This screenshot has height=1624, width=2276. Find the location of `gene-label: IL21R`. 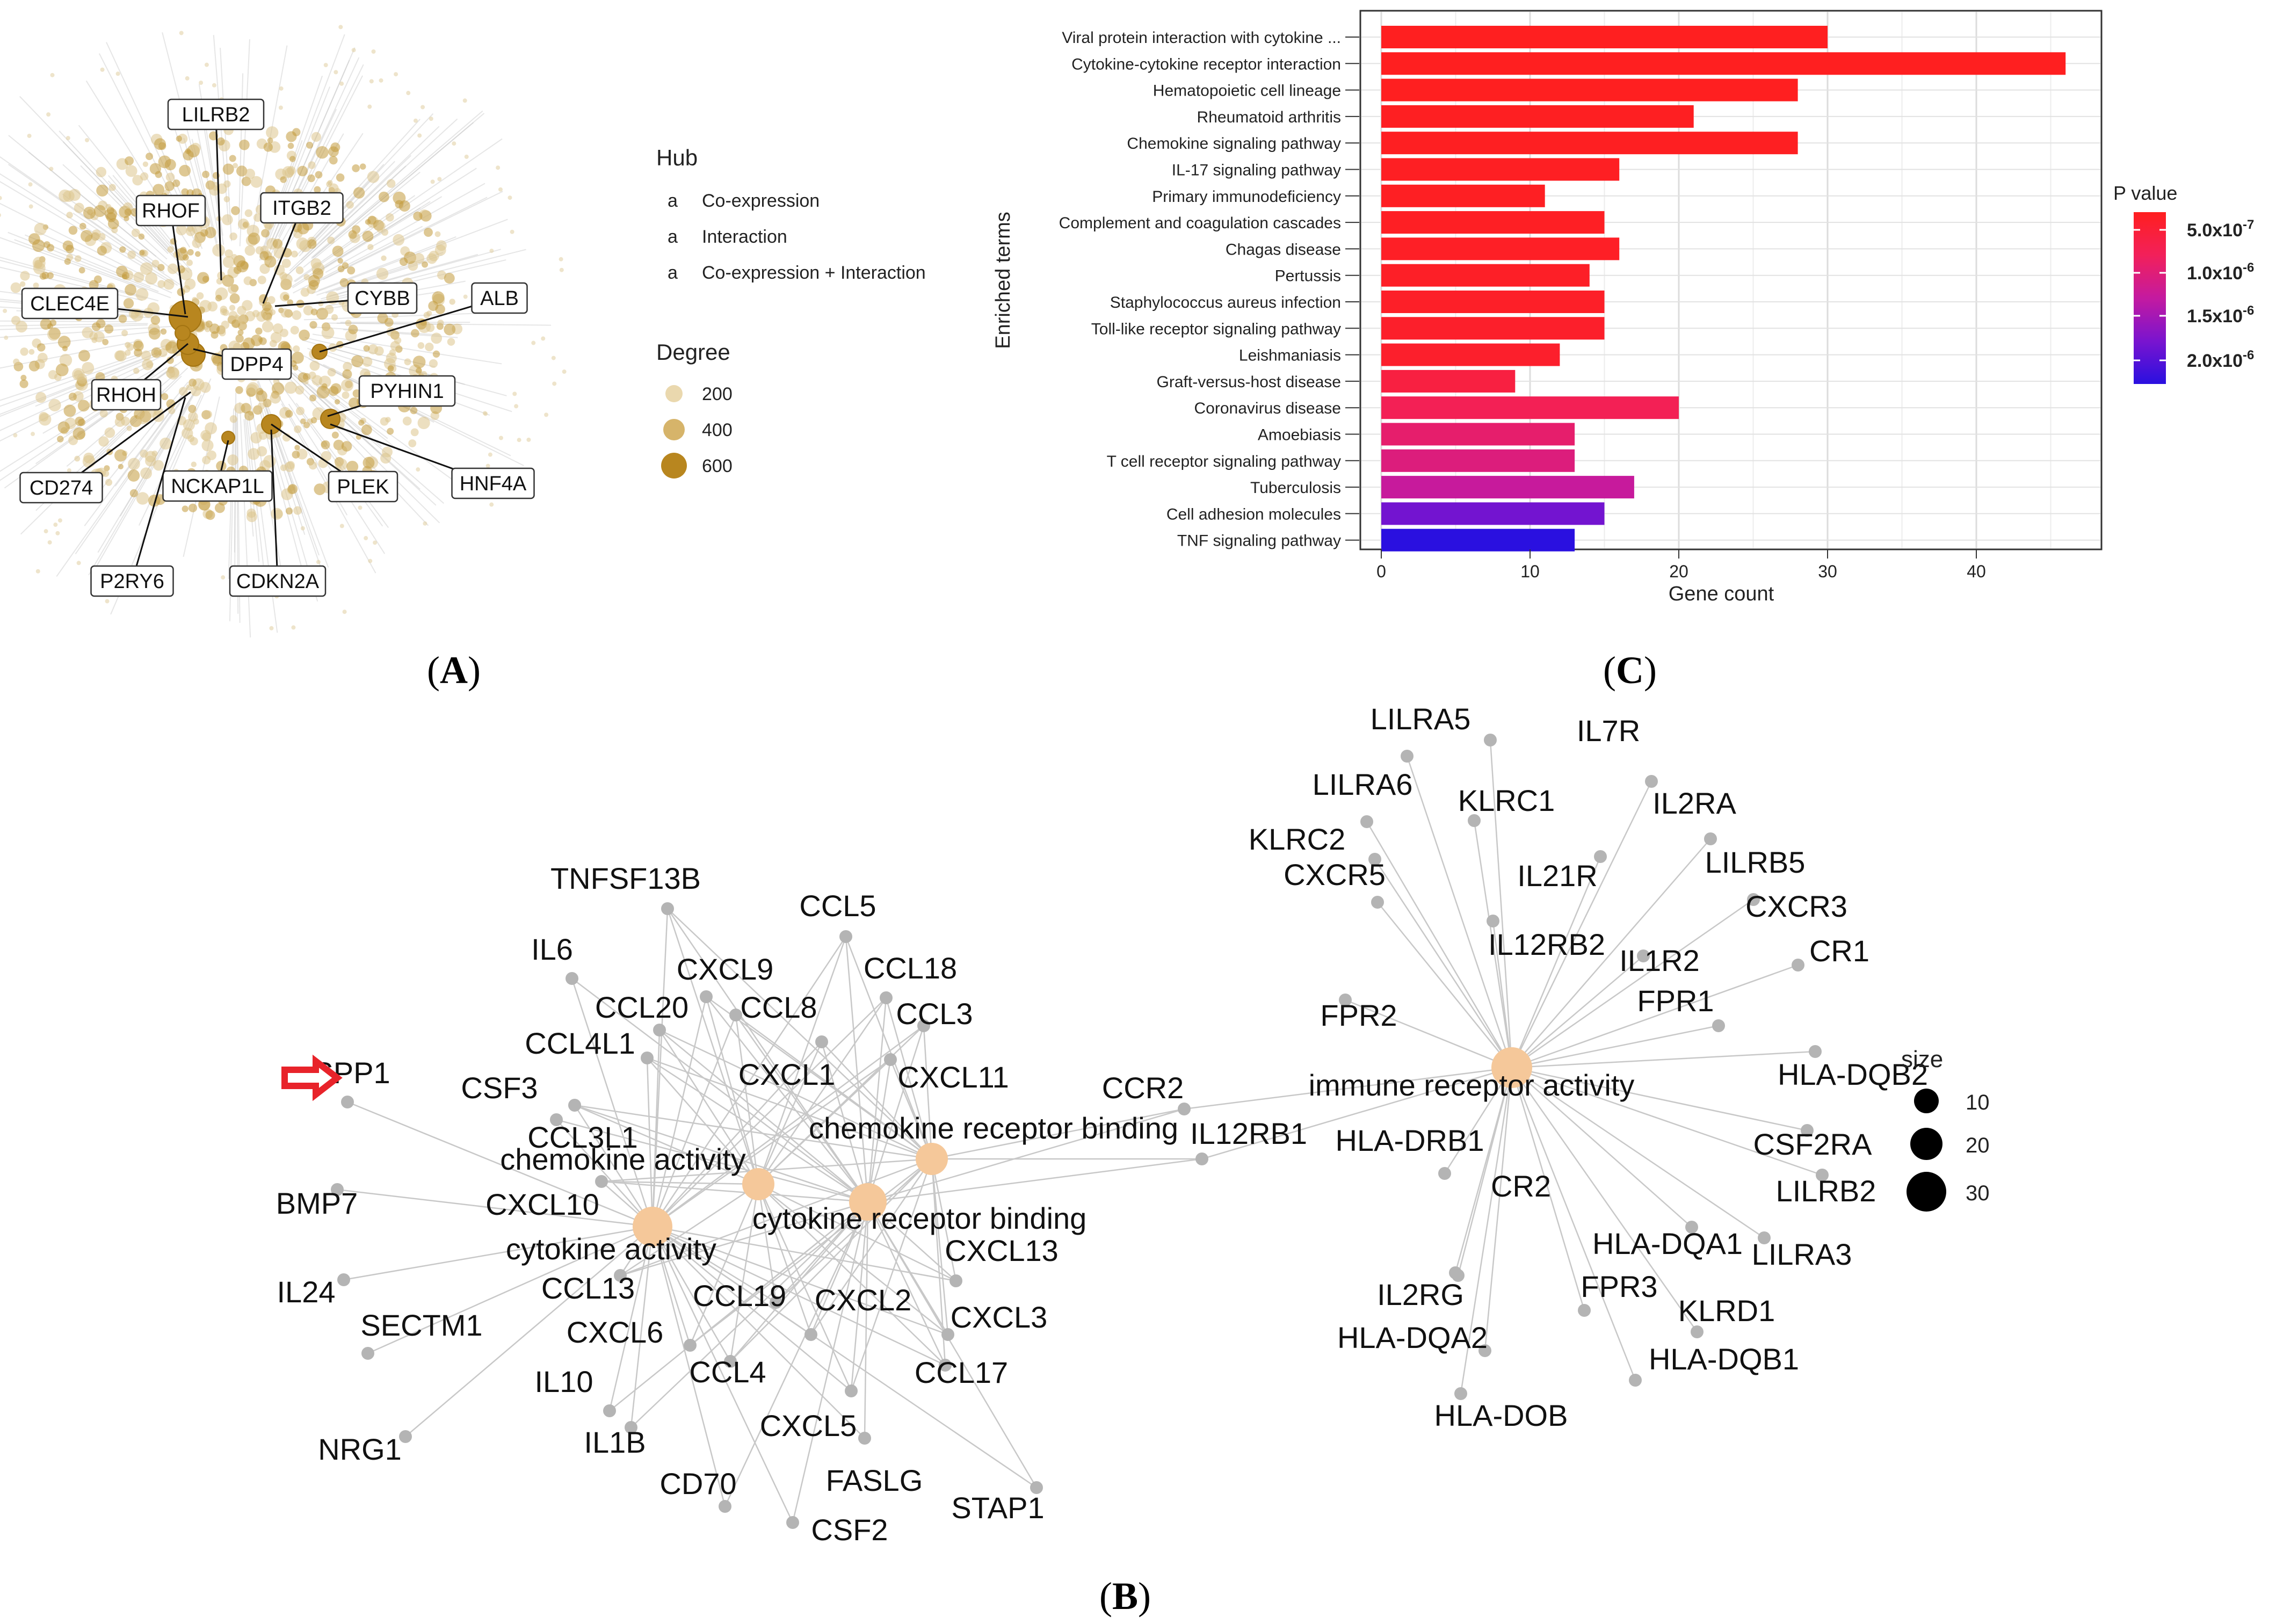

gene-label: IL21R is located at coordinates (1557, 876).